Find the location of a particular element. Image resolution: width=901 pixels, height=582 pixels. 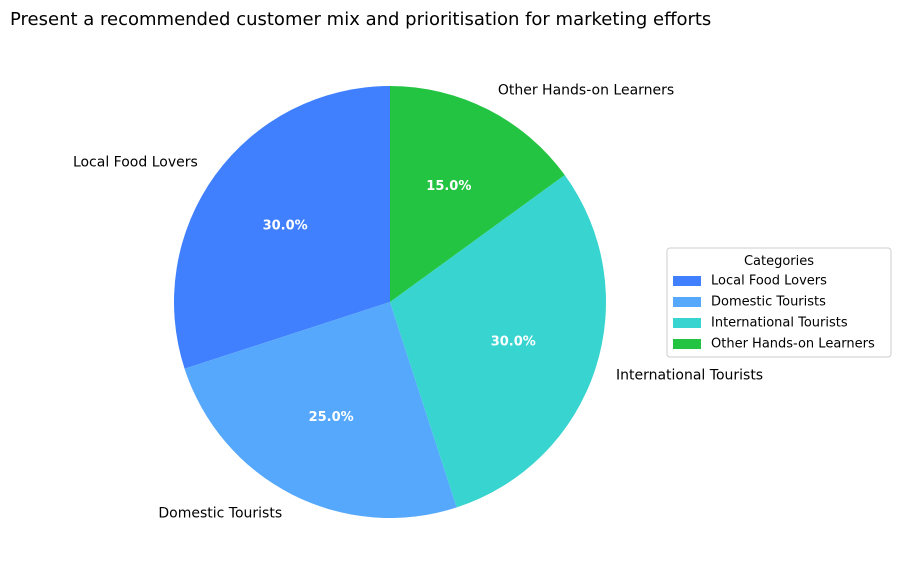

pie-percent-labels: 30.0% 25.0% 30.0% 15.0% is located at coordinates (399, 302).